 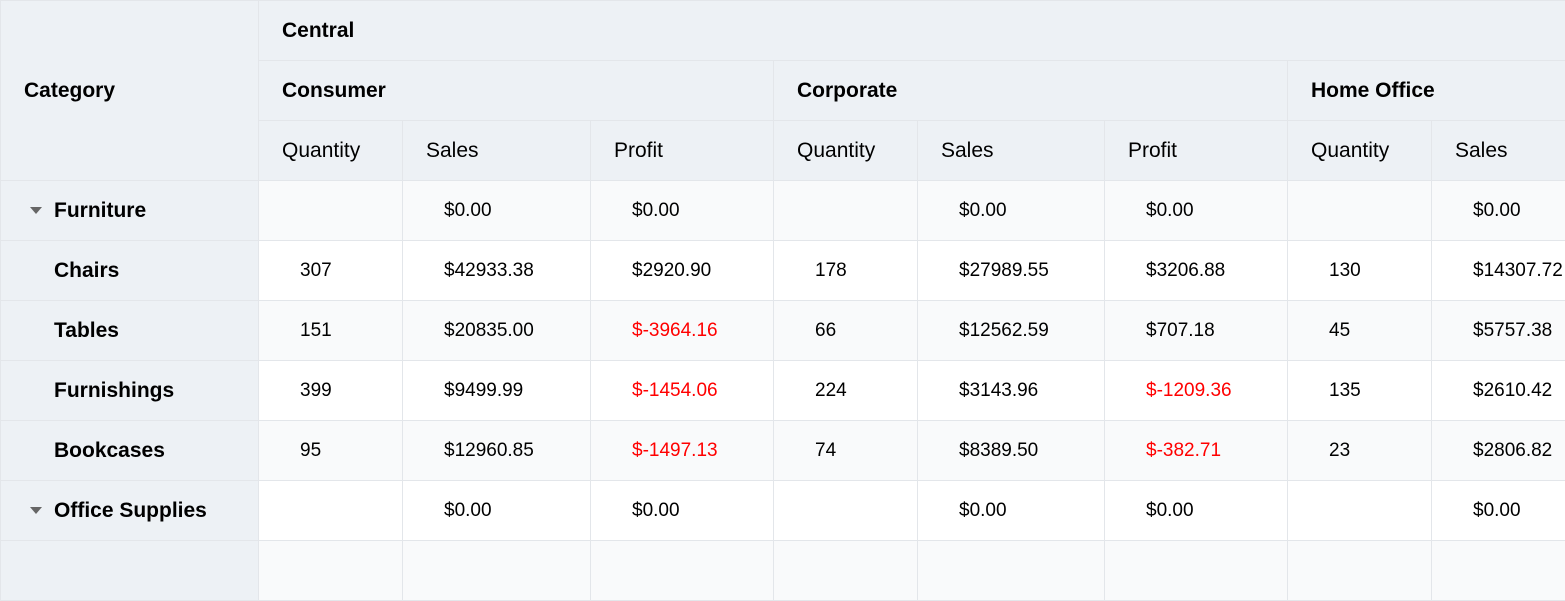 What do you see at coordinates (1562, 351) in the screenshot?
I see `column-resize-grip-icon: ⋮` at bounding box center [1562, 351].